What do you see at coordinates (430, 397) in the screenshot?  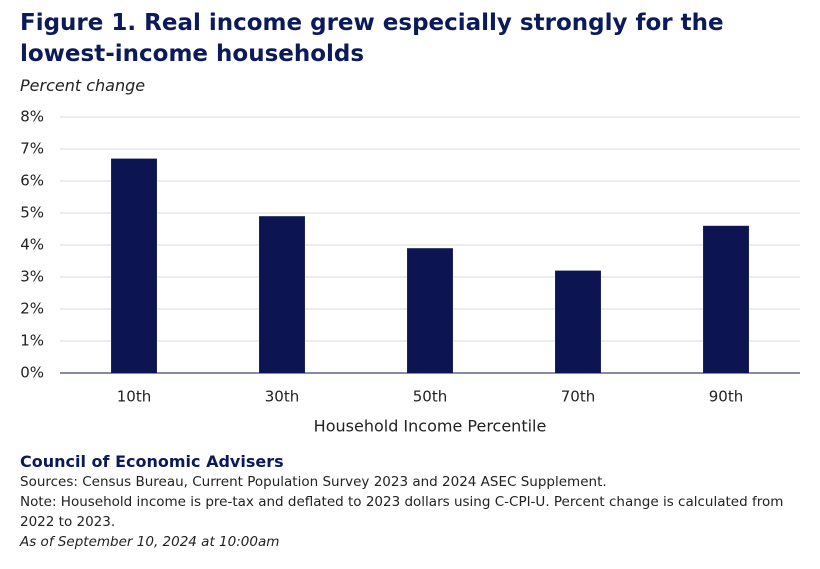 I see `x-tick-label: 50th` at bounding box center [430, 397].